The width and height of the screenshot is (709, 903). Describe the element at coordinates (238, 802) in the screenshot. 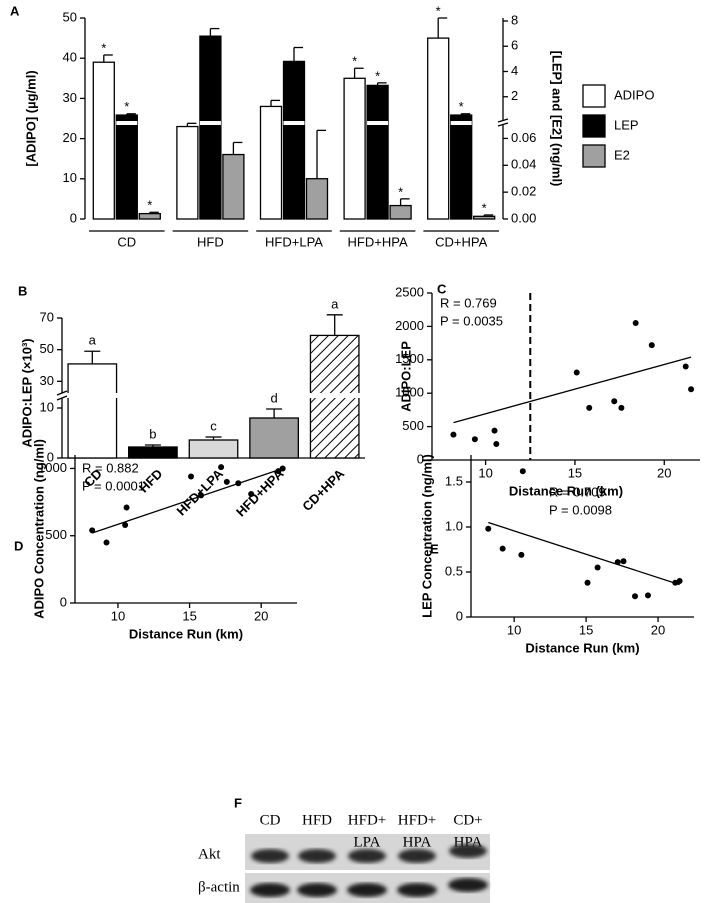

I see `panel-label: F` at that location.